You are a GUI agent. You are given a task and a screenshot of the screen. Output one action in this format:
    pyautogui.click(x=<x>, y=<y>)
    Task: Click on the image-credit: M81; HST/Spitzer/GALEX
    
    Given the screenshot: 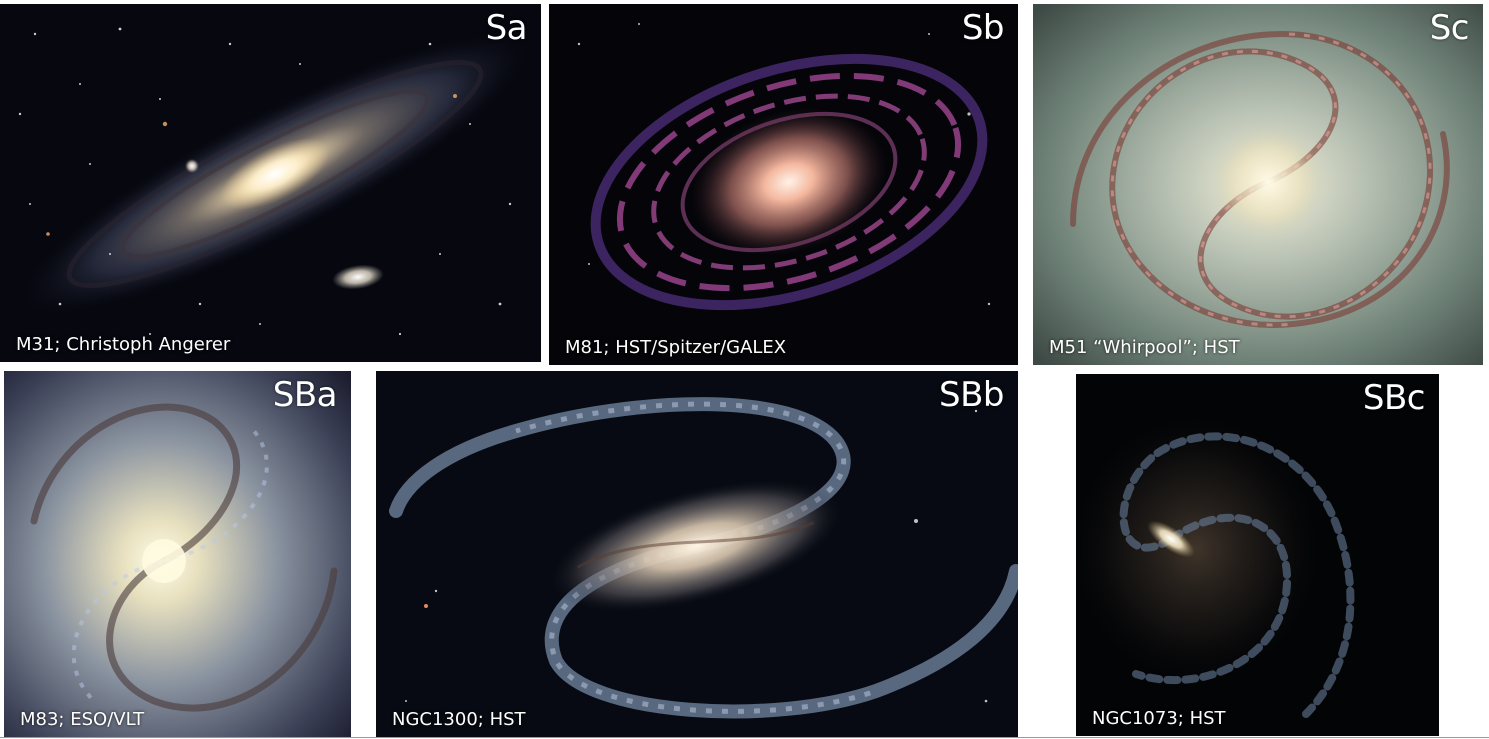 What is the action you would take?
    pyautogui.click(x=676, y=348)
    